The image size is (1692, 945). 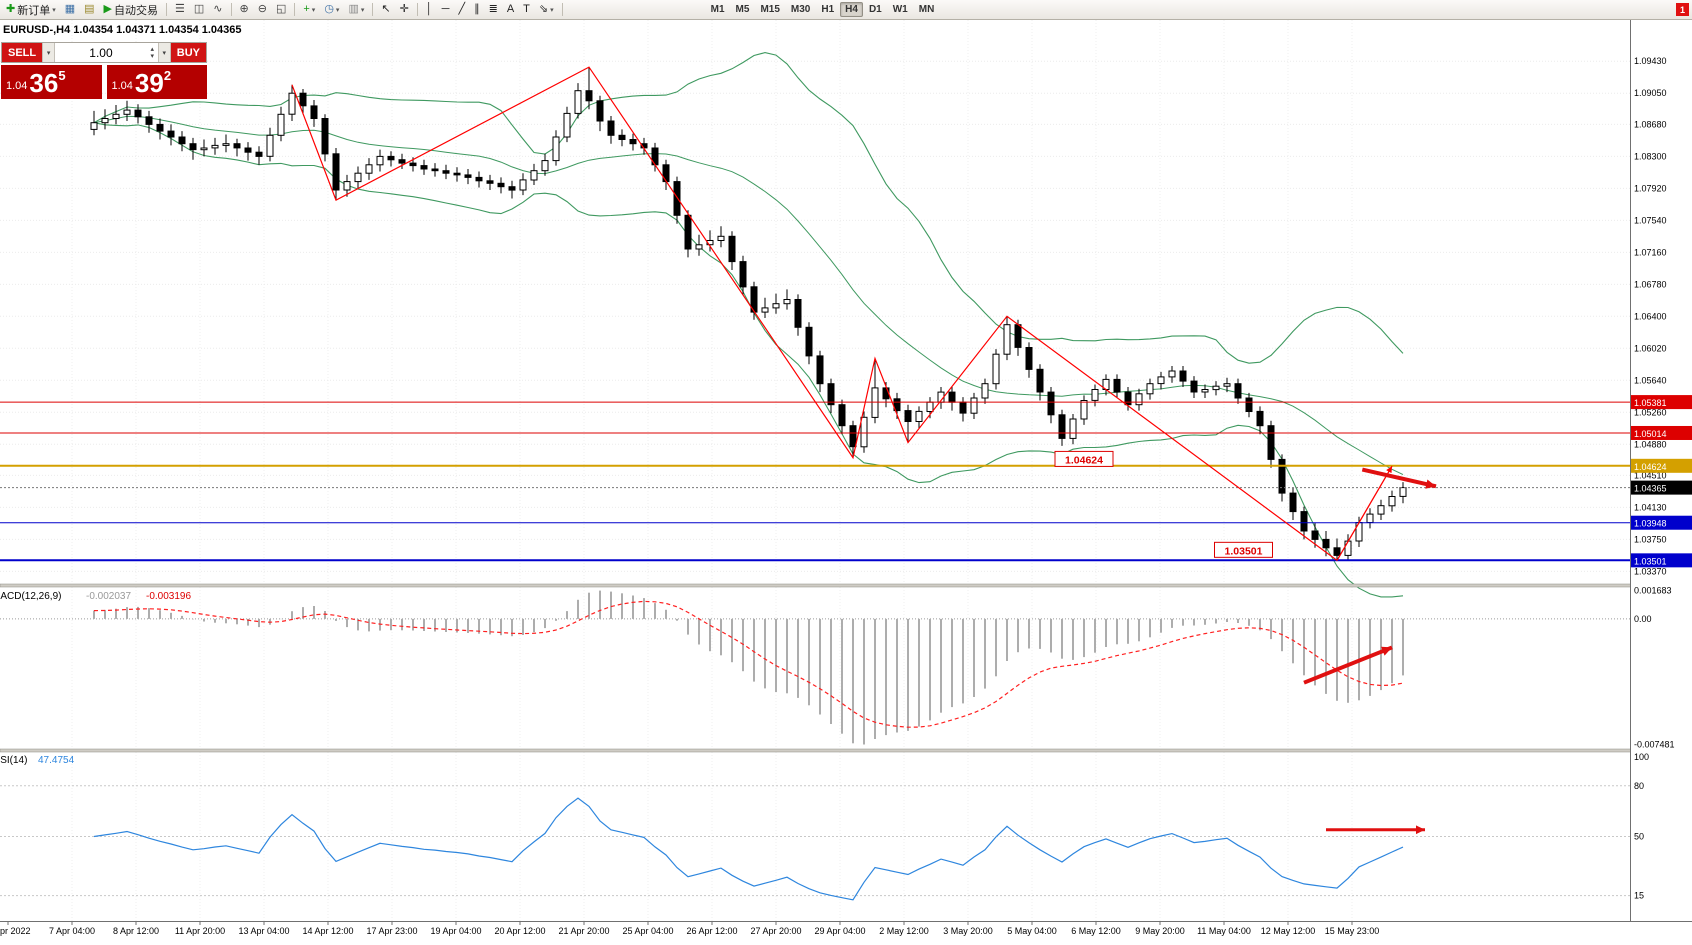 I want to click on zoom-in-button: ⊕, so click(x=244, y=9).